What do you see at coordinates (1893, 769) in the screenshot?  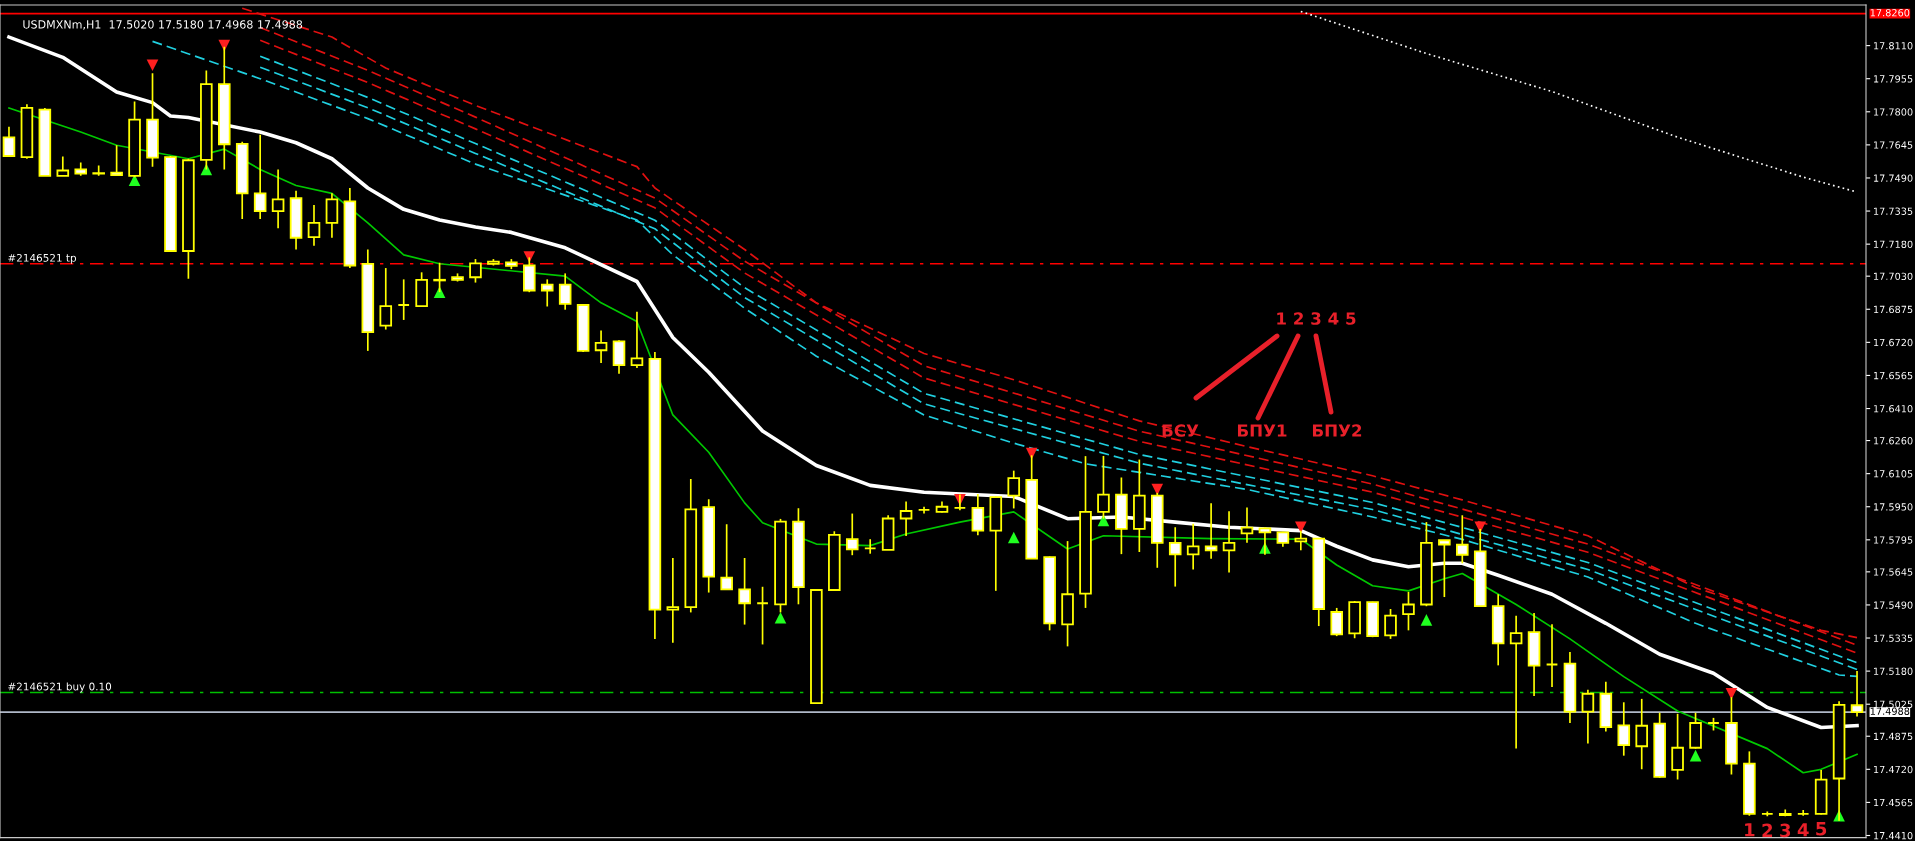 I see `y-tick-label: 17.4720` at bounding box center [1893, 769].